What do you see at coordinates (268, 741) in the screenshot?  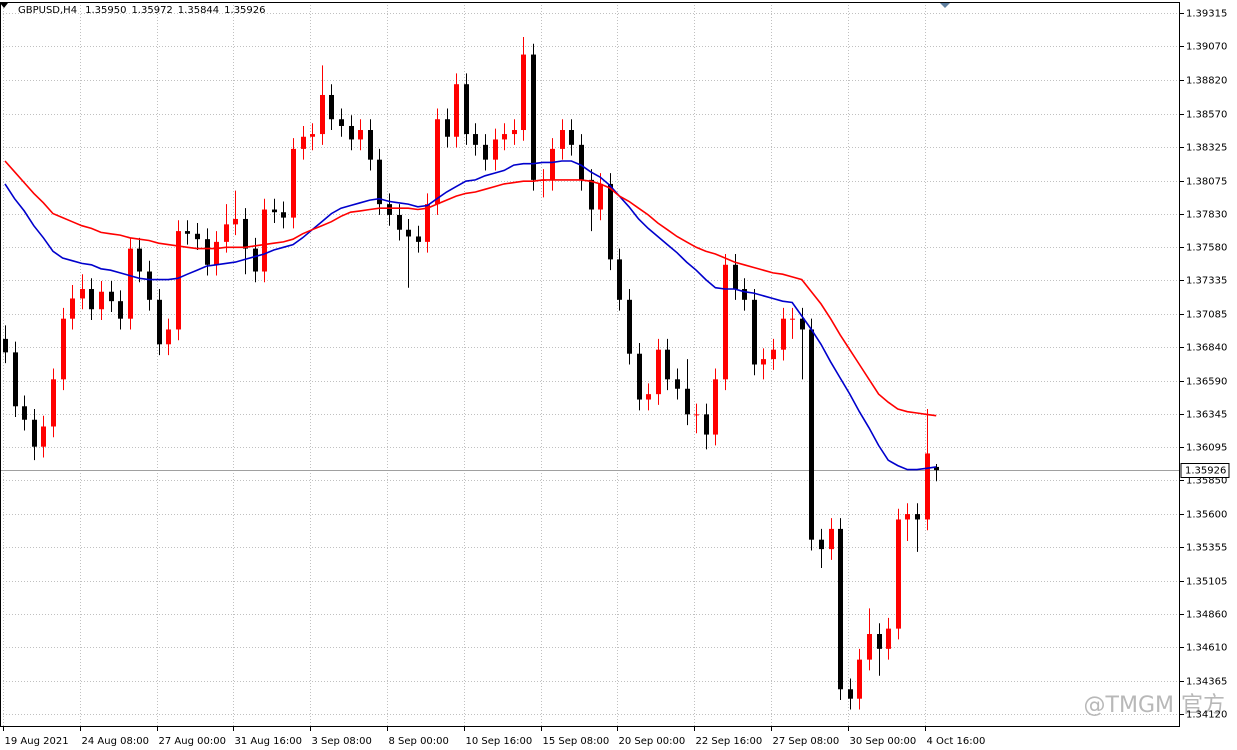 I see `x-tick-label: 31 Aug 16:00` at bounding box center [268, 741].